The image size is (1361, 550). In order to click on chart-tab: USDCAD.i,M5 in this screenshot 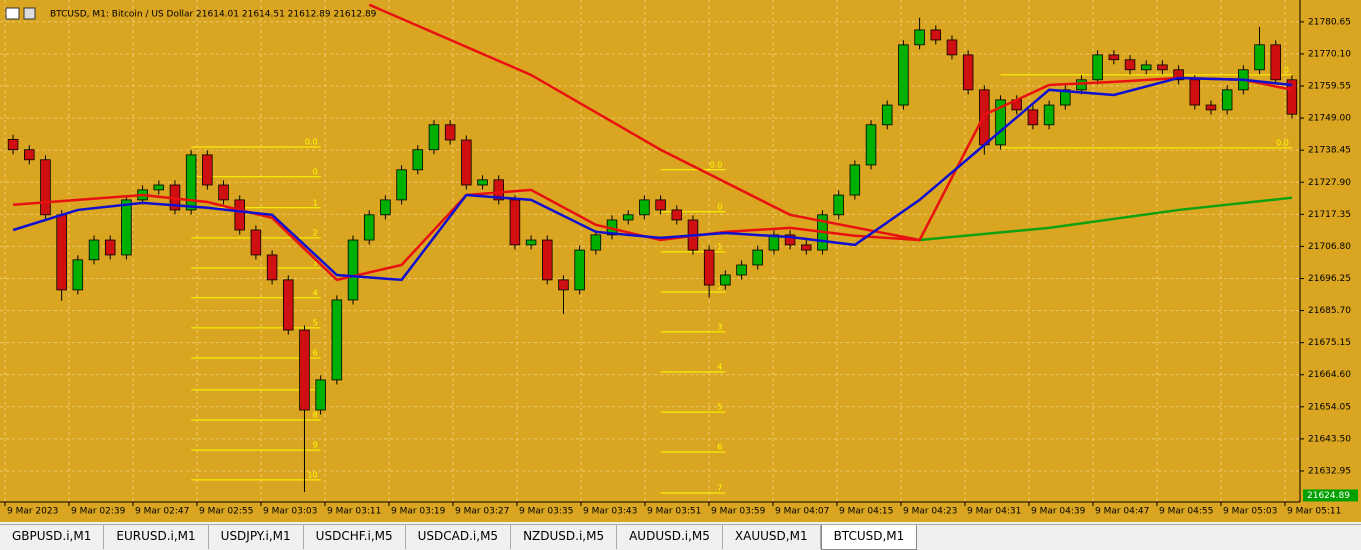, I will do `click(459, 537)`.